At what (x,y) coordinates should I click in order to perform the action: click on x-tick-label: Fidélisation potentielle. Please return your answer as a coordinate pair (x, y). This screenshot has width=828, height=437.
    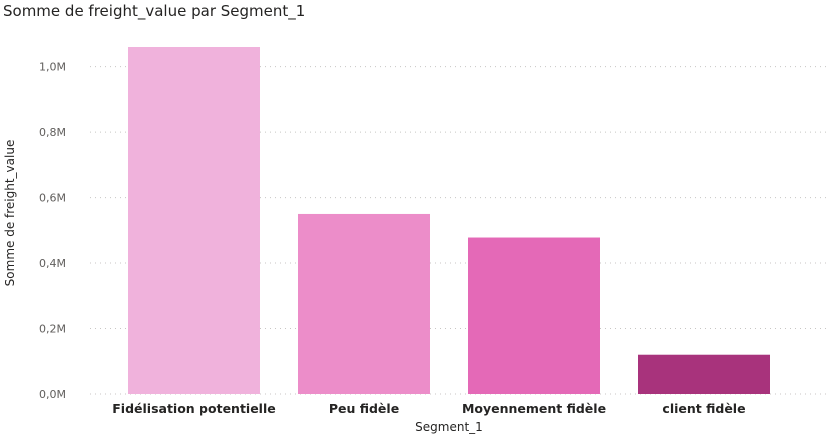
    Looking at the image, I should click on (193, 408).